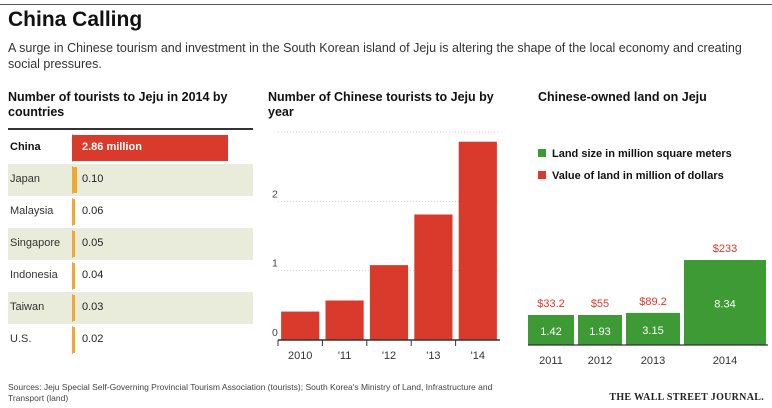  What do you see at coordinates (551, 361) in the screenshot?
I see `x-tick-label: 2011` at bounding box center [551, 361].